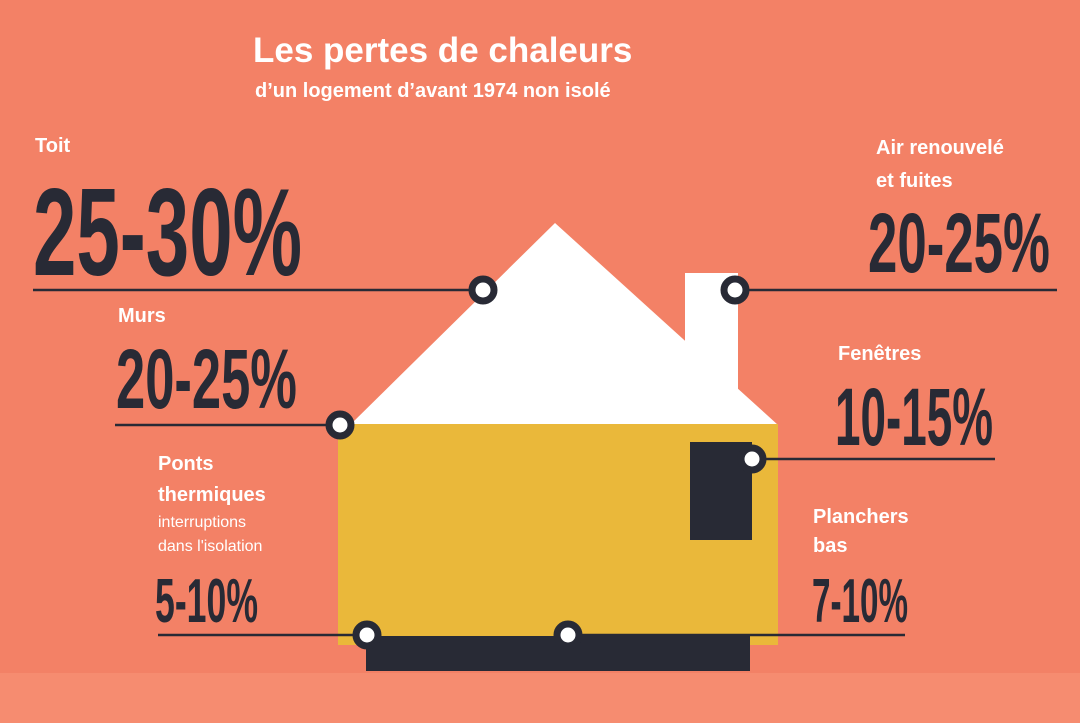  Describe the element at coordinates (914, 417) in the screenshot. I see `fenetres-value: 10-15%` at that location.